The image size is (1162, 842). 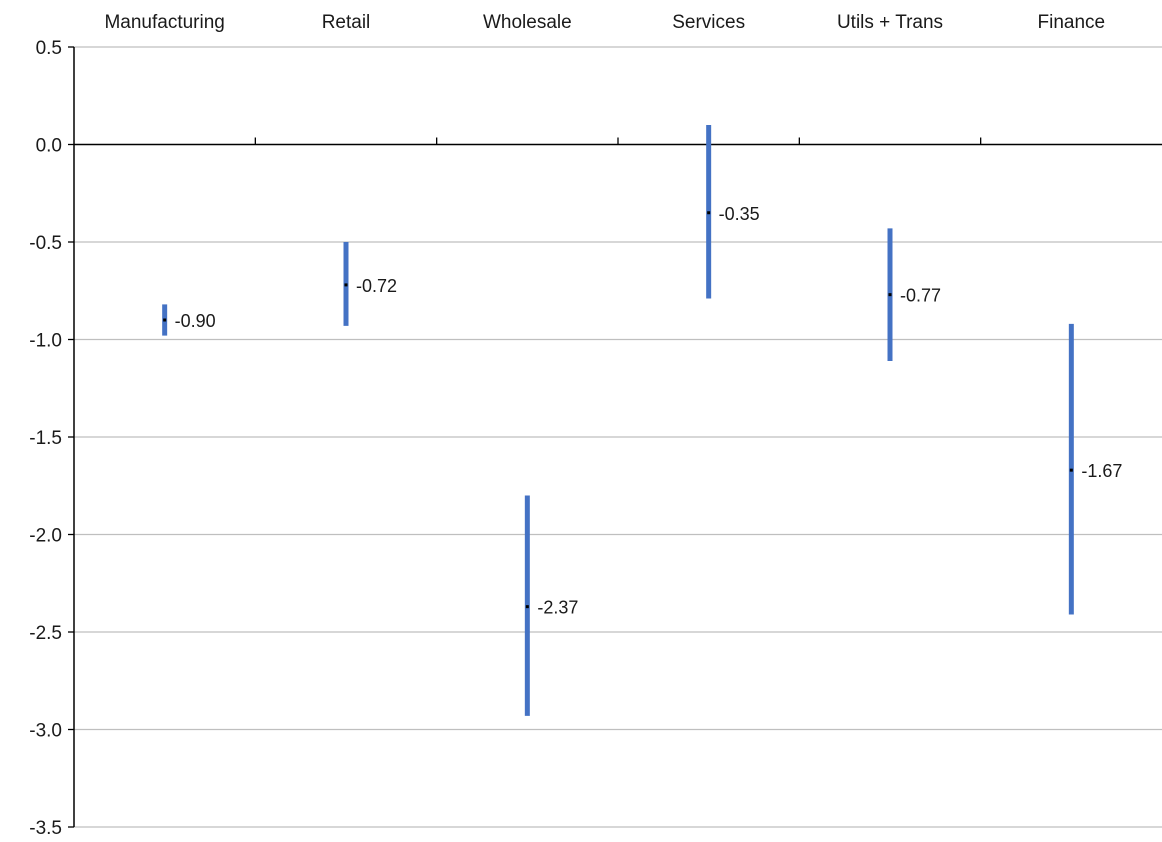 I want to click on category-label: Retail, so click(x=346, y=22).